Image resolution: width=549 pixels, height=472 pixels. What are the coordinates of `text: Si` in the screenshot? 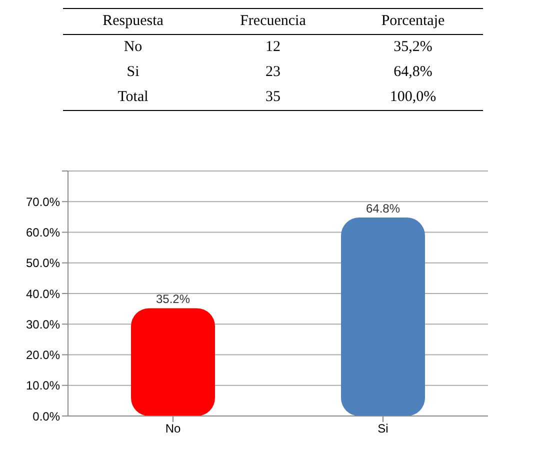 It's located at (133, 72).